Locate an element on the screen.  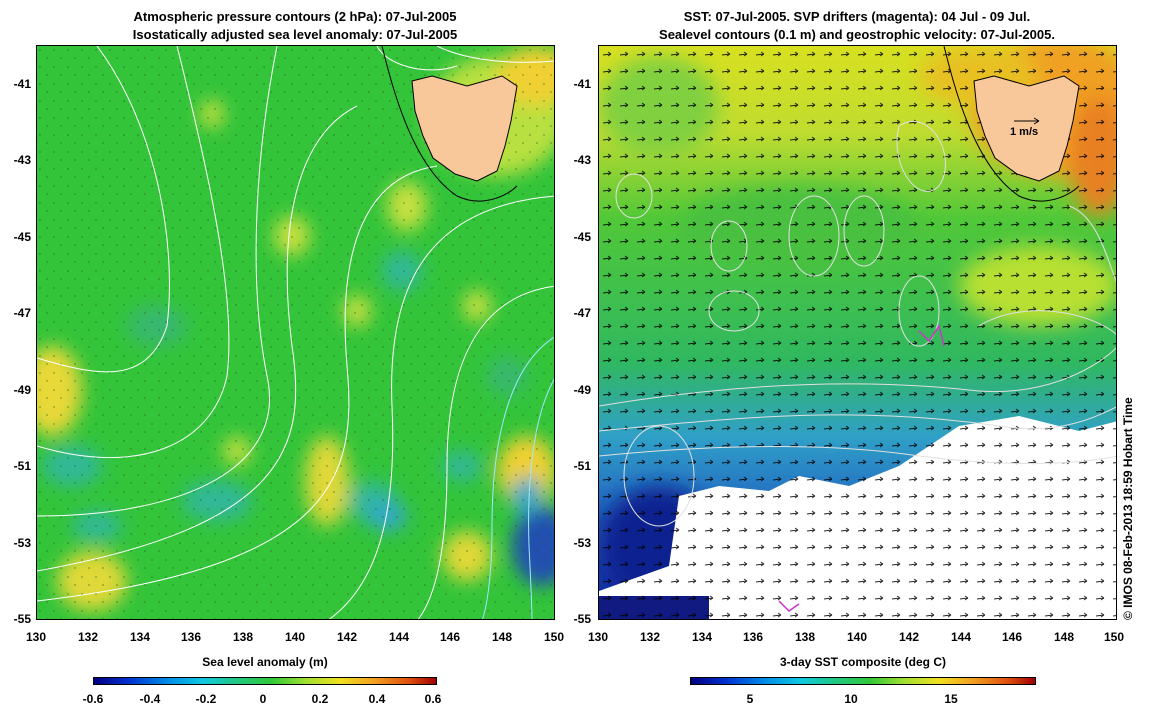
right-x-tick: 138 is located at coordinates (805, 637).